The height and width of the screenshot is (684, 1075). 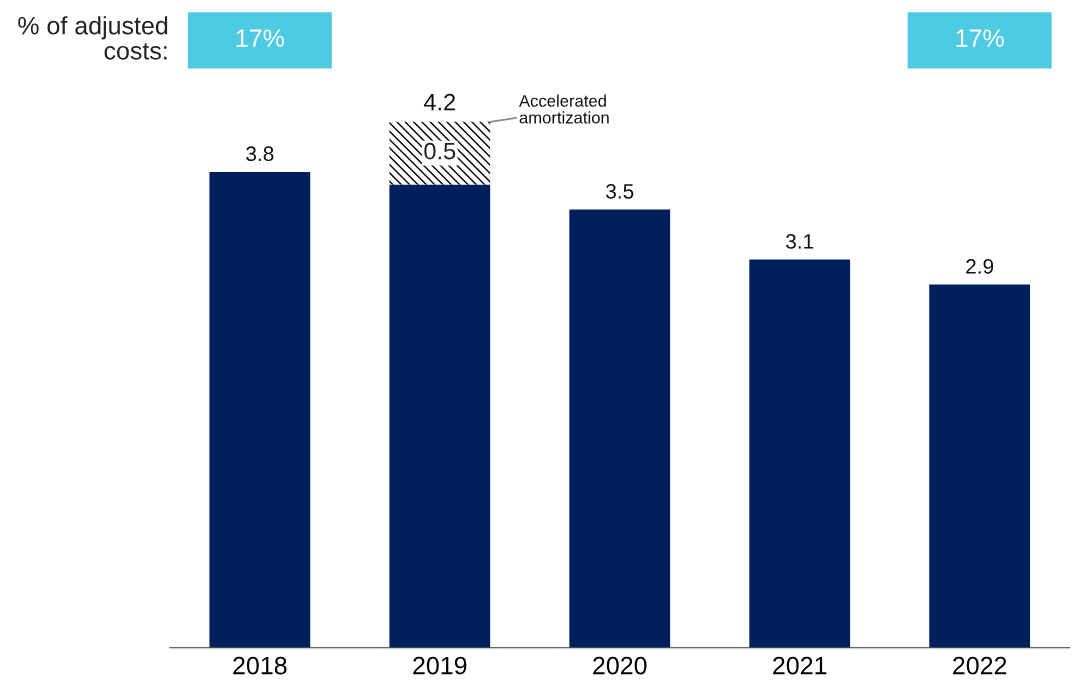 I want to click on series-label: Accelerated amortization, so click(x=564, y=109).